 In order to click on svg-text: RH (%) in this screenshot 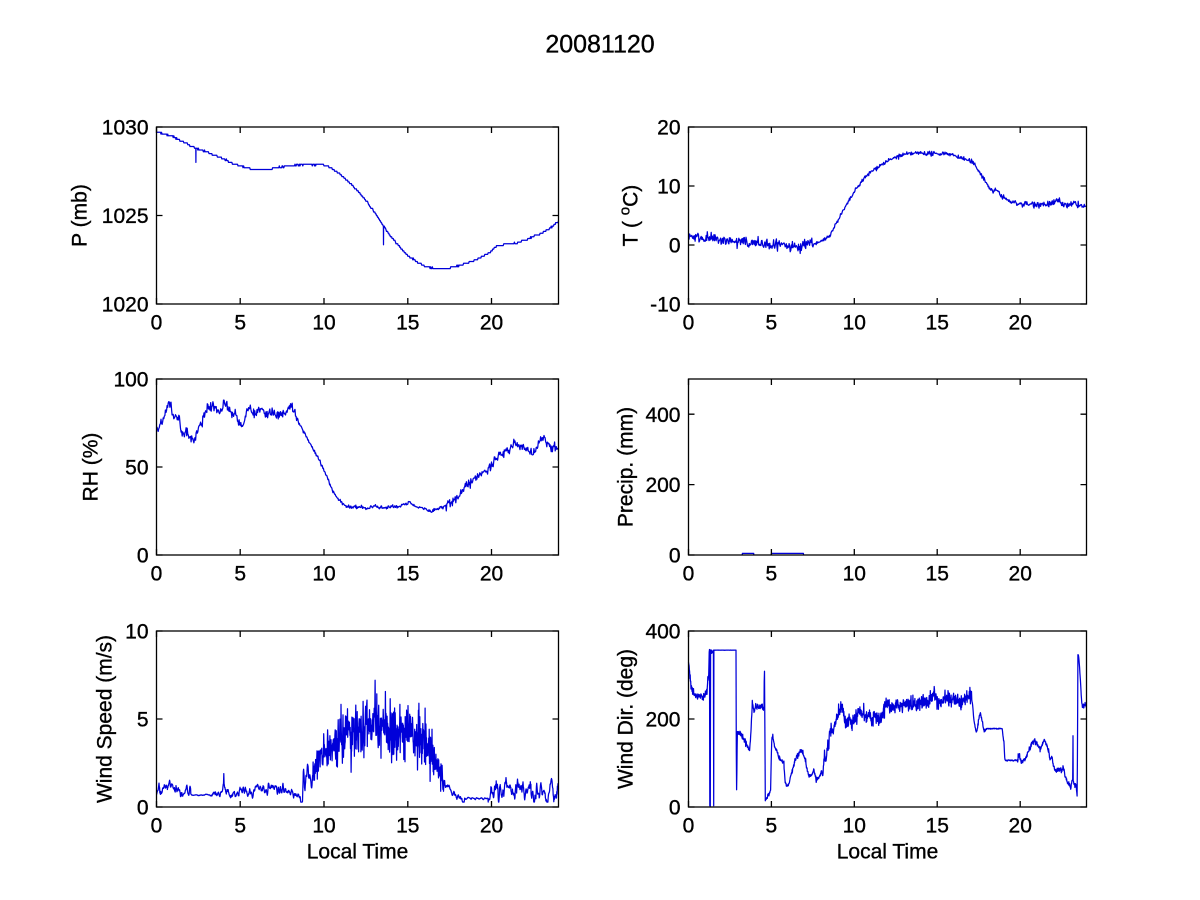, I will do `click(91, 467)`.